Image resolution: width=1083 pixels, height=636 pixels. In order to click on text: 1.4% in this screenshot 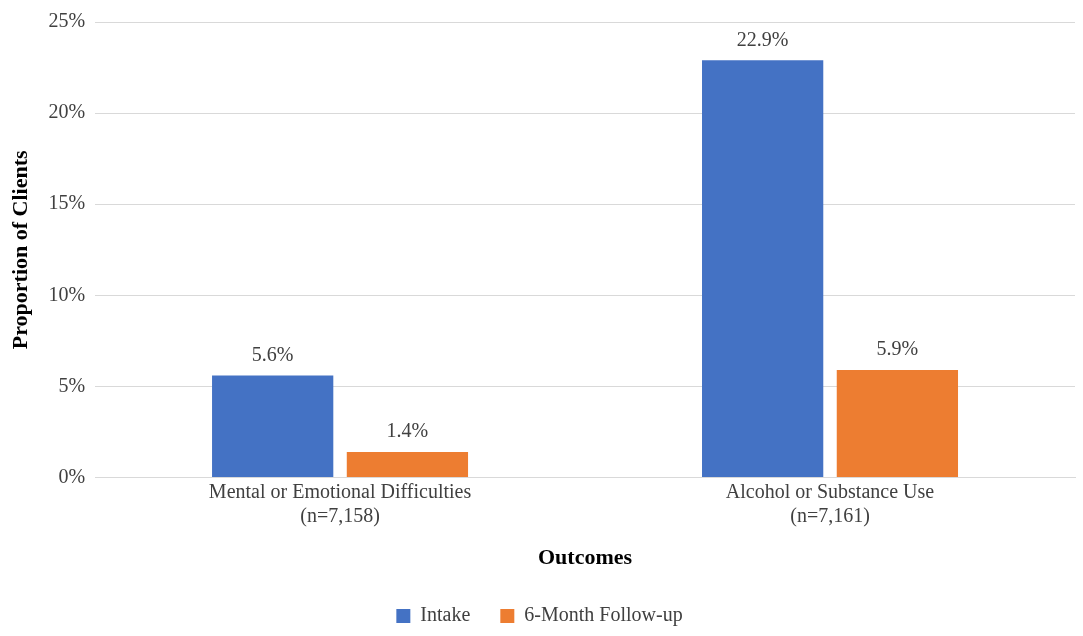, I will do `click(407, 430)`.